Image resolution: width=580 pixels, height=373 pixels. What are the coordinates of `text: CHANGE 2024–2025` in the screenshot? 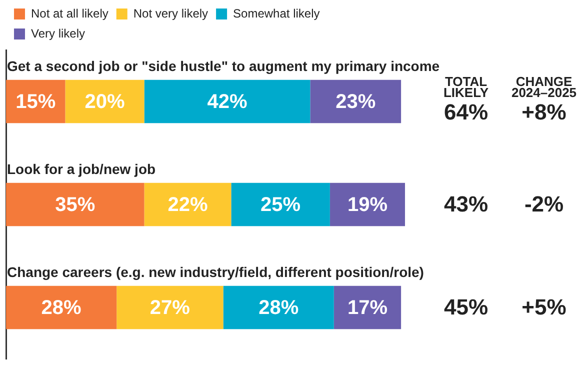 It's located at (544, 87).